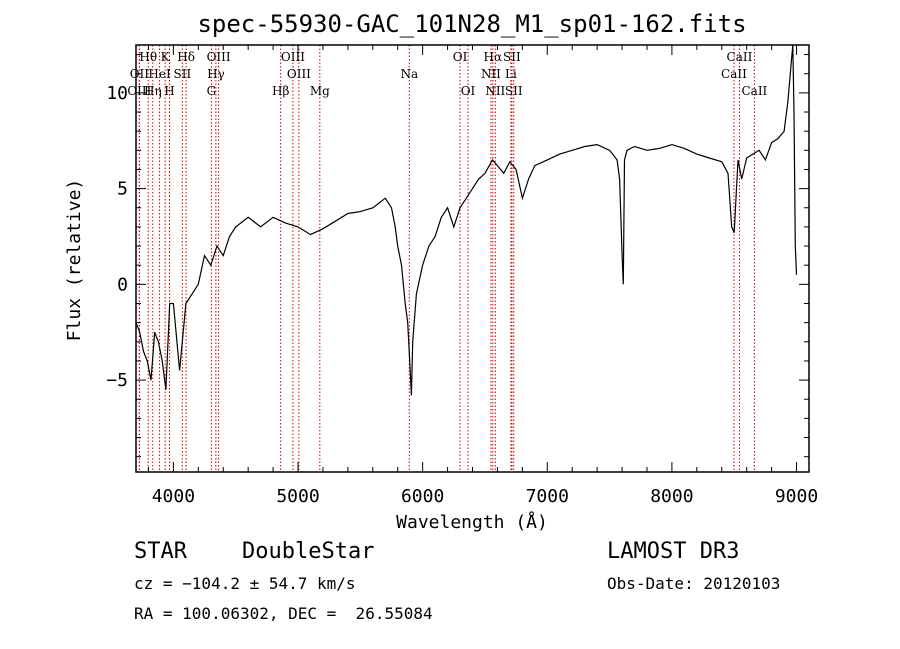 This screenshot has width=900, height=649. I want to click on spectral-line-label: Hθ, so click(148, 57).